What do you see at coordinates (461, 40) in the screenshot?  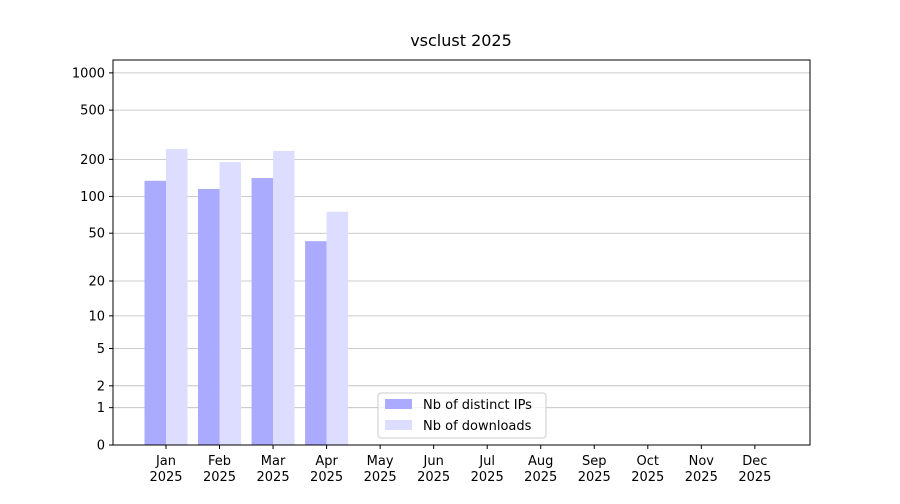 I see `chart-title: vsclust 2025` at bounding box center [461, 40].